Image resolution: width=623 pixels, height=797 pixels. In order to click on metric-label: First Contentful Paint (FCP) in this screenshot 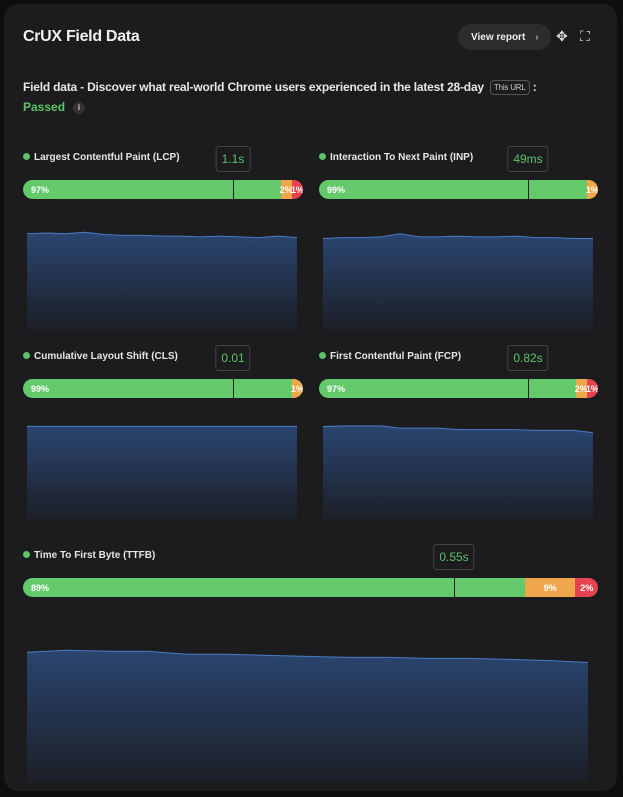, I will do `click(390, 356)`.